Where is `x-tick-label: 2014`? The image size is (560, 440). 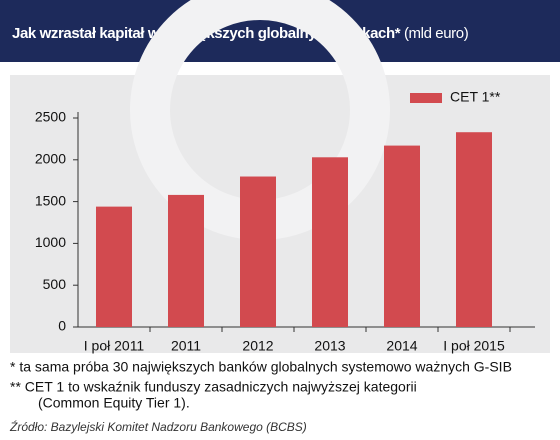
x-tick-label: 2014 is located at coordinates (401, 346).